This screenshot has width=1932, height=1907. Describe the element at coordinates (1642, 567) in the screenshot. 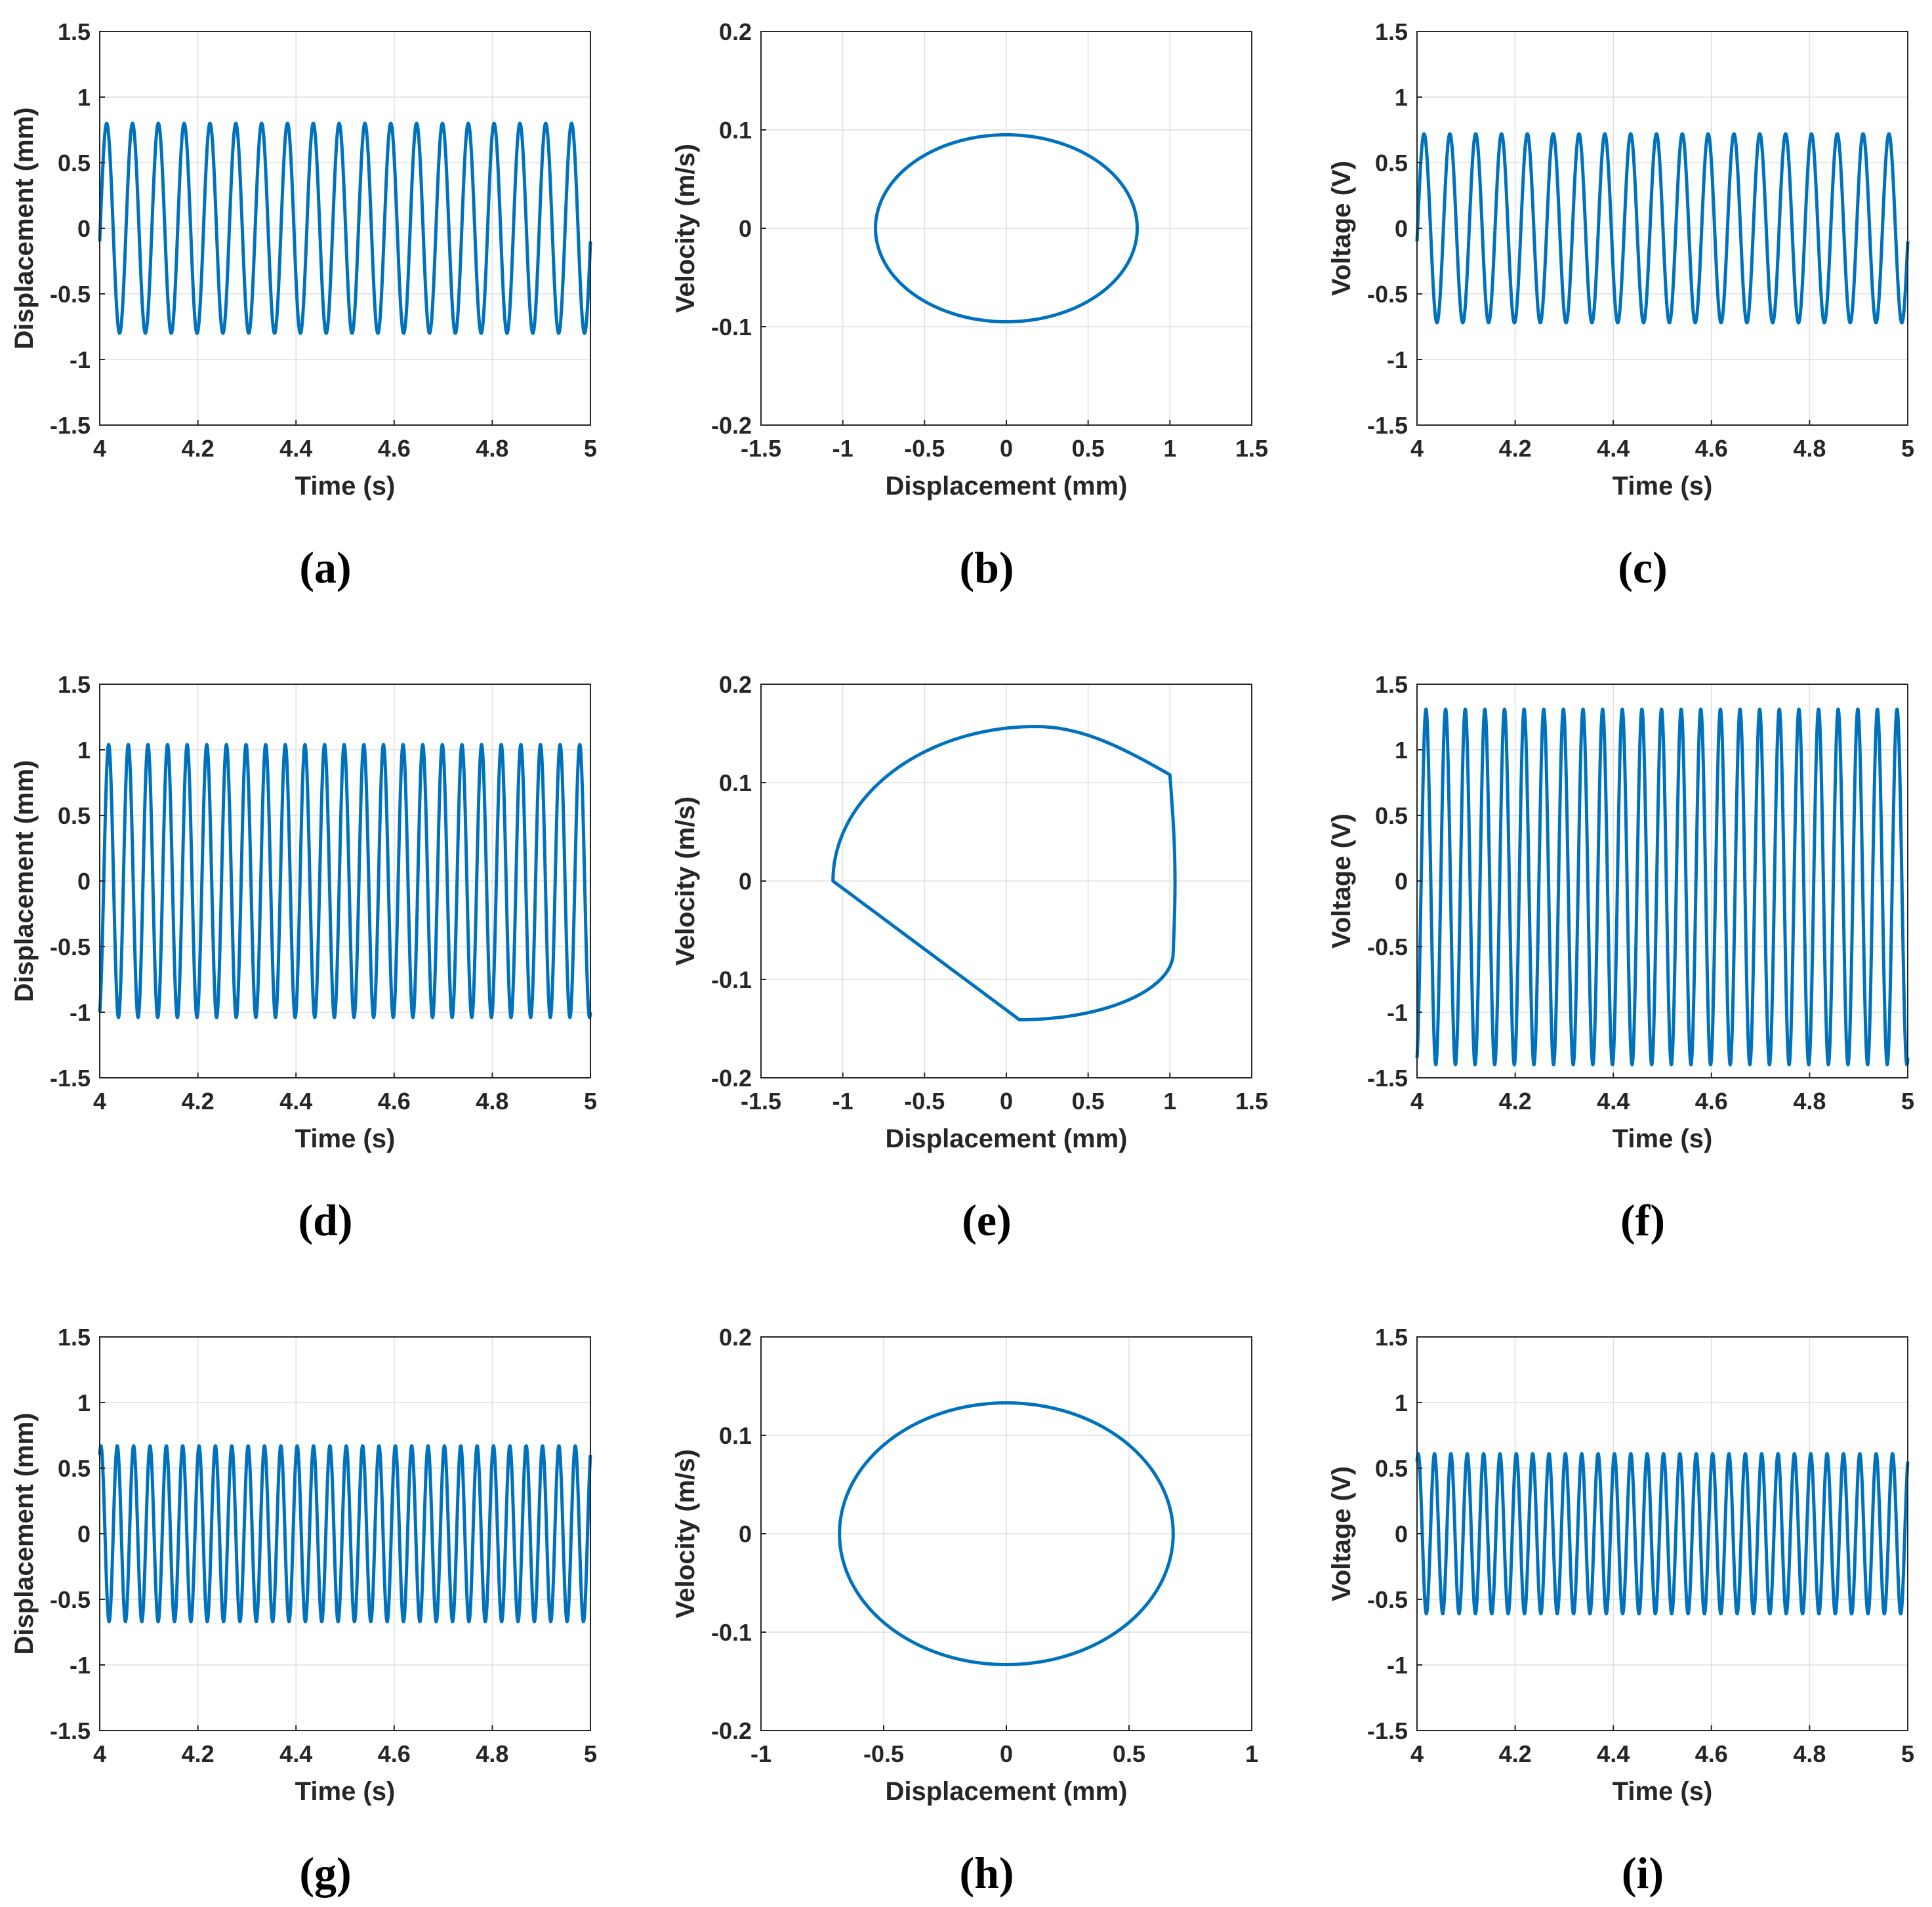

I see `panel-label: (c)` at that location.